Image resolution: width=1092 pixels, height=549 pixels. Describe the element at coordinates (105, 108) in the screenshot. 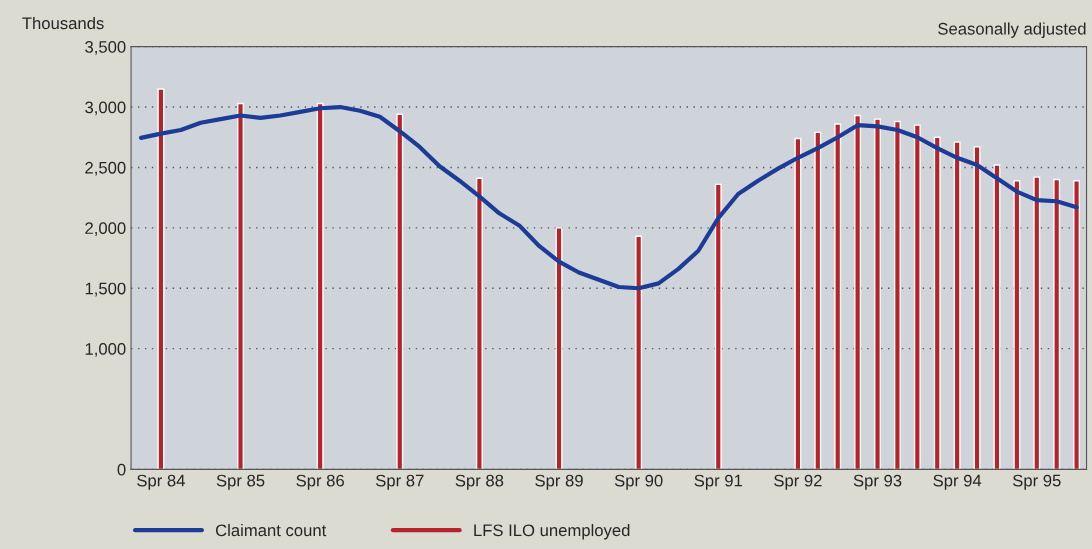

I see `y-tick-label: 3,000` at that location.